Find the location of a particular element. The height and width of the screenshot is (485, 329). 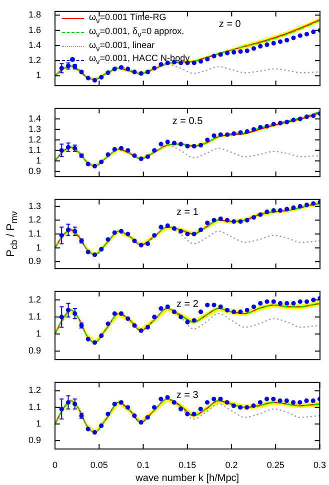

y-tick-label: 1.8 is located at coordinates (34, 15).